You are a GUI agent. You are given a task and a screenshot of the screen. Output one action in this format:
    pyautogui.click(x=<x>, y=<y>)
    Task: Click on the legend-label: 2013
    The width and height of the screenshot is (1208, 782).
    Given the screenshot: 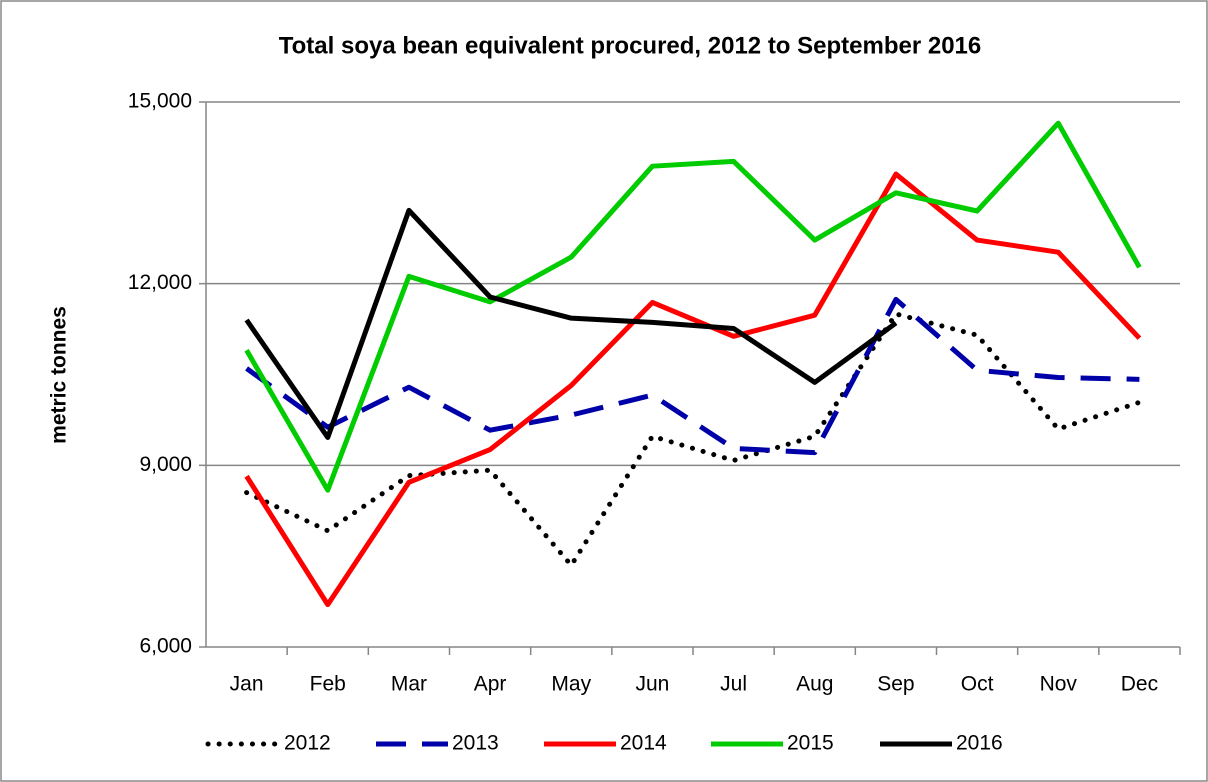 What is the action you would take?
    pyautogui.click(x=475, y=743)
    